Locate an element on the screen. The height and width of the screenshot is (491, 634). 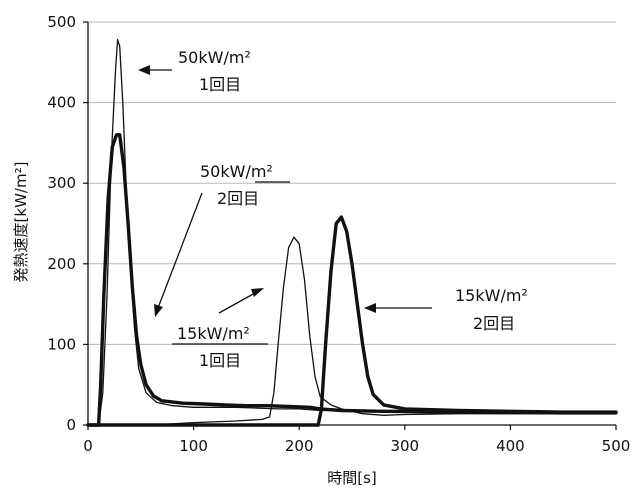
annotation-50kw-first-line2: 1回目 is located at coordinates (220, 84).